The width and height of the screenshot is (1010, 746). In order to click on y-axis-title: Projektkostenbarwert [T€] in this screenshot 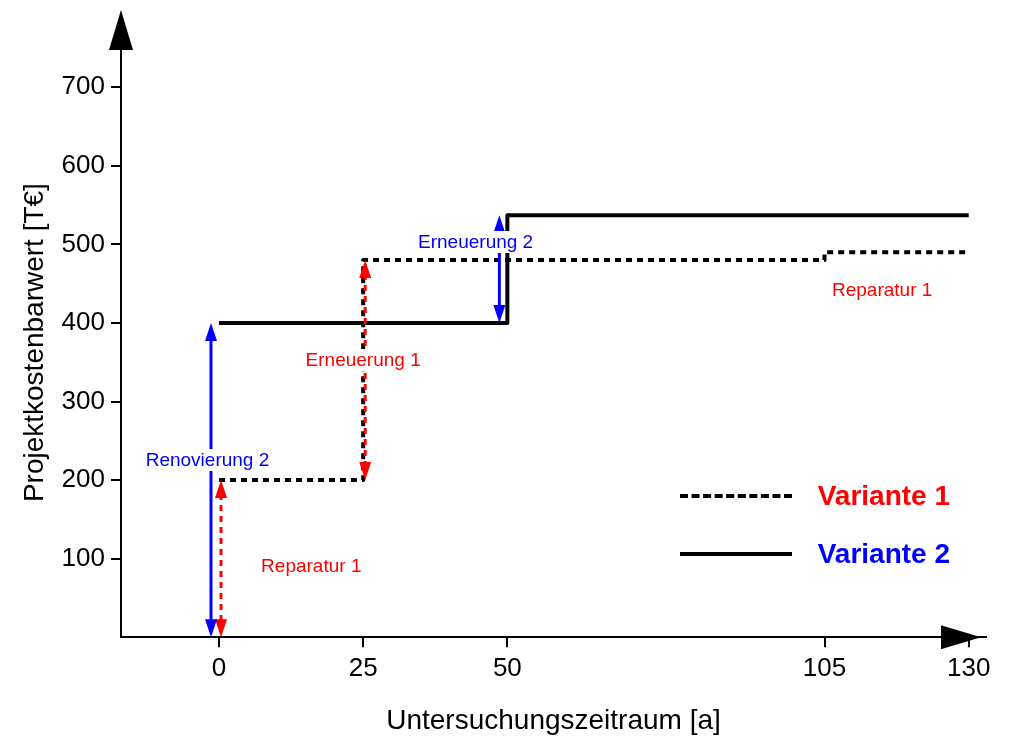, I will do `click(33, 343)`.